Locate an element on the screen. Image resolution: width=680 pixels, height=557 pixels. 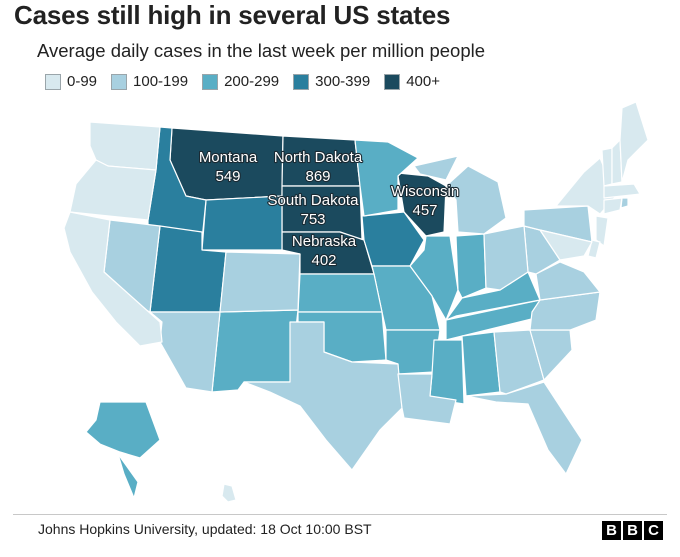
state-alabama is located at coordinates (481, 364).